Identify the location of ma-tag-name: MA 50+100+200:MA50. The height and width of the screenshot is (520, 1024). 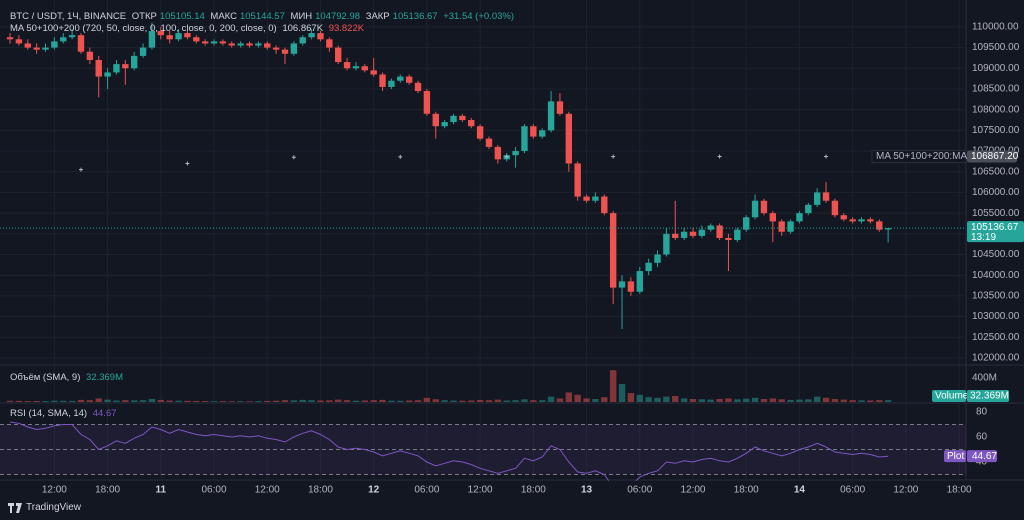
(927, 156).